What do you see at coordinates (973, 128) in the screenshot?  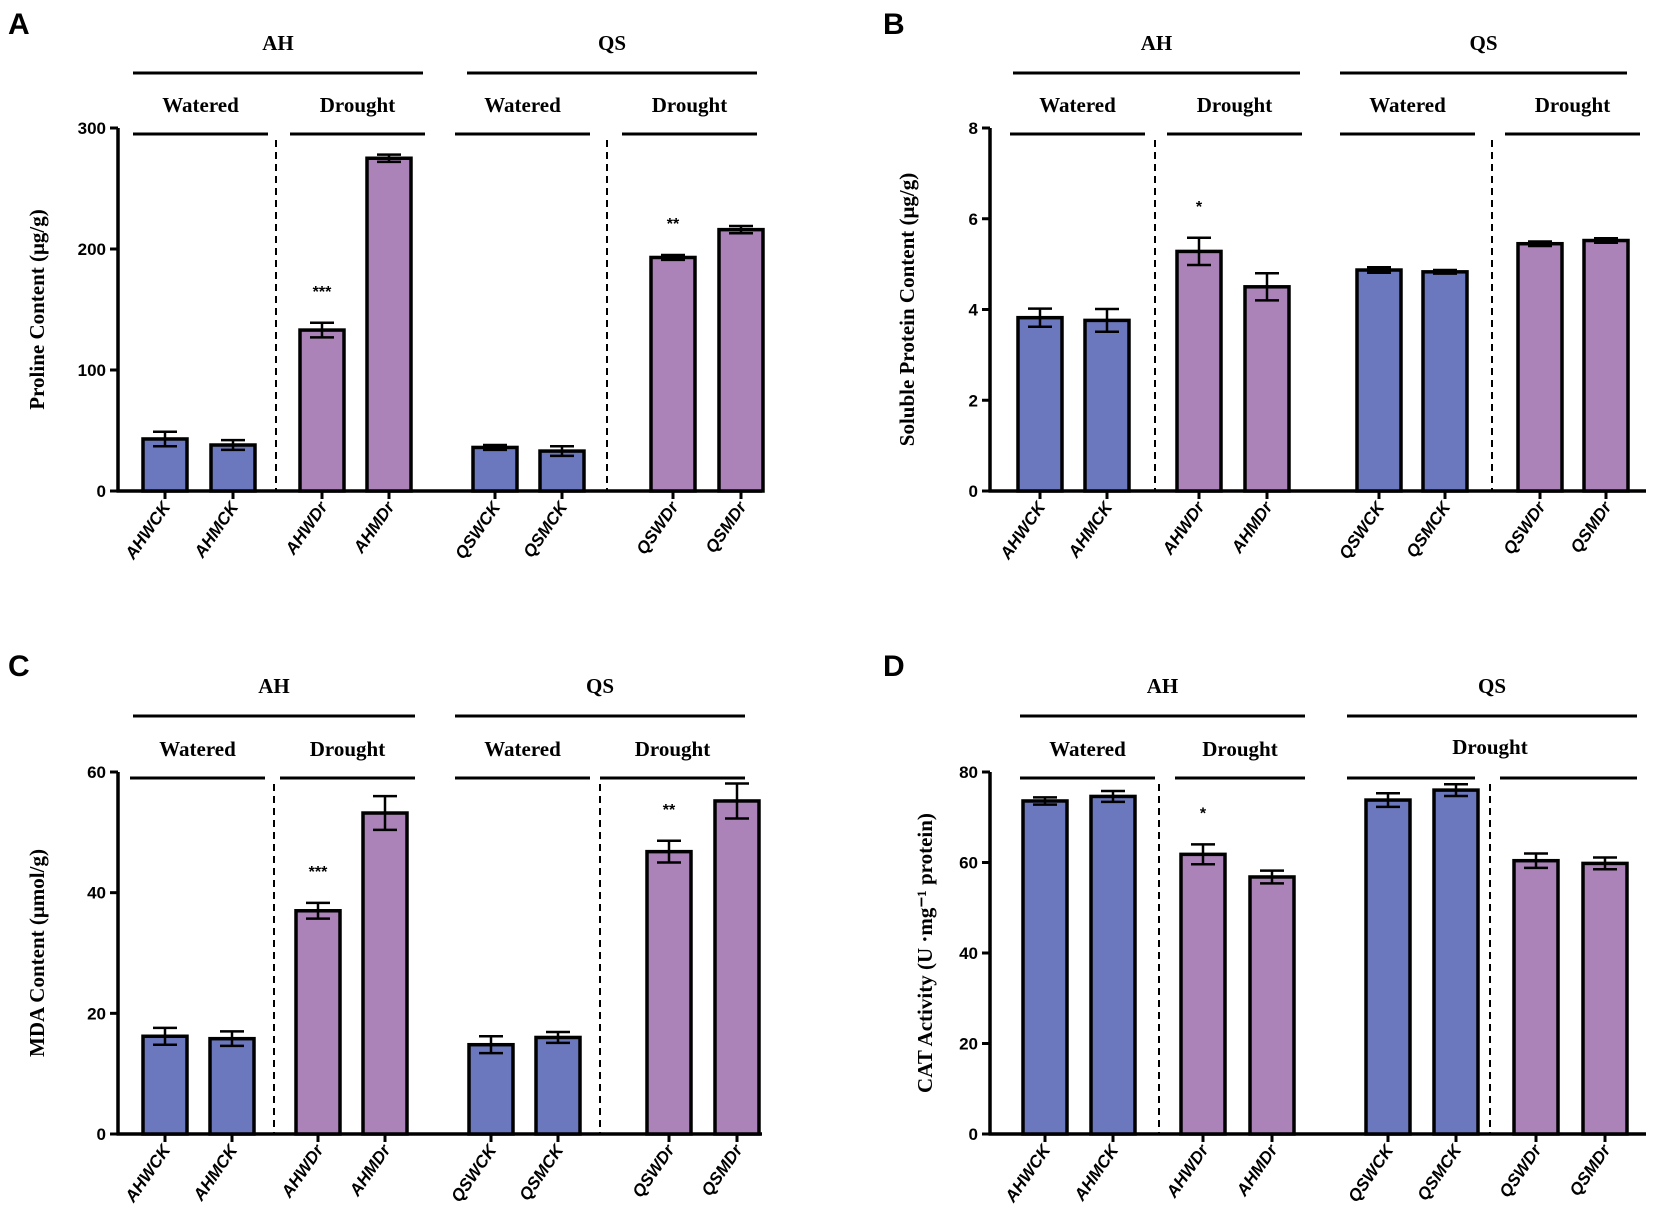 I see `y-tick-label: 8` at bounding box center [973, 128].